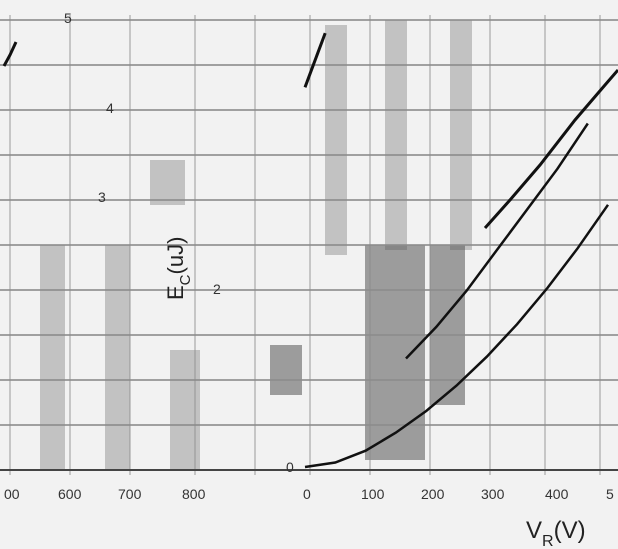 The width and height of the screenshot is (618, 549). I want to click on y-tick-label: 3, so click(102, 197).